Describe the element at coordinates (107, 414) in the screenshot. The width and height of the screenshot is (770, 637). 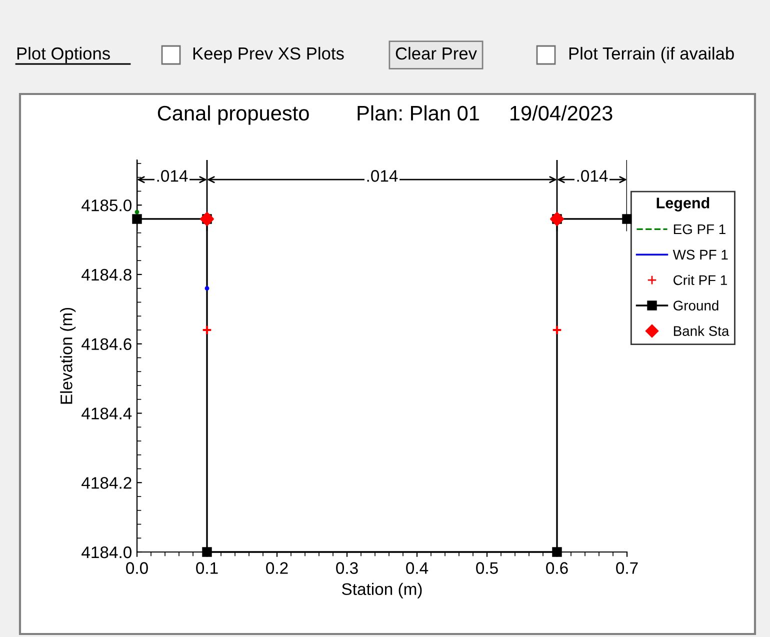
I see `y-tick-label: 4184.4` at that location.